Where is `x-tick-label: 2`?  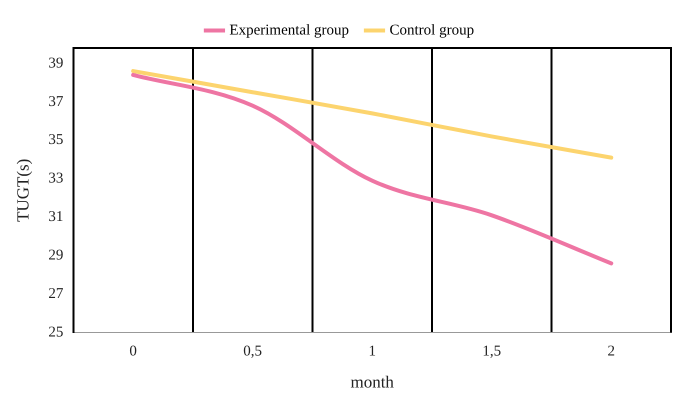
x-tick-label: 2 is located at coordinates (611, 352).